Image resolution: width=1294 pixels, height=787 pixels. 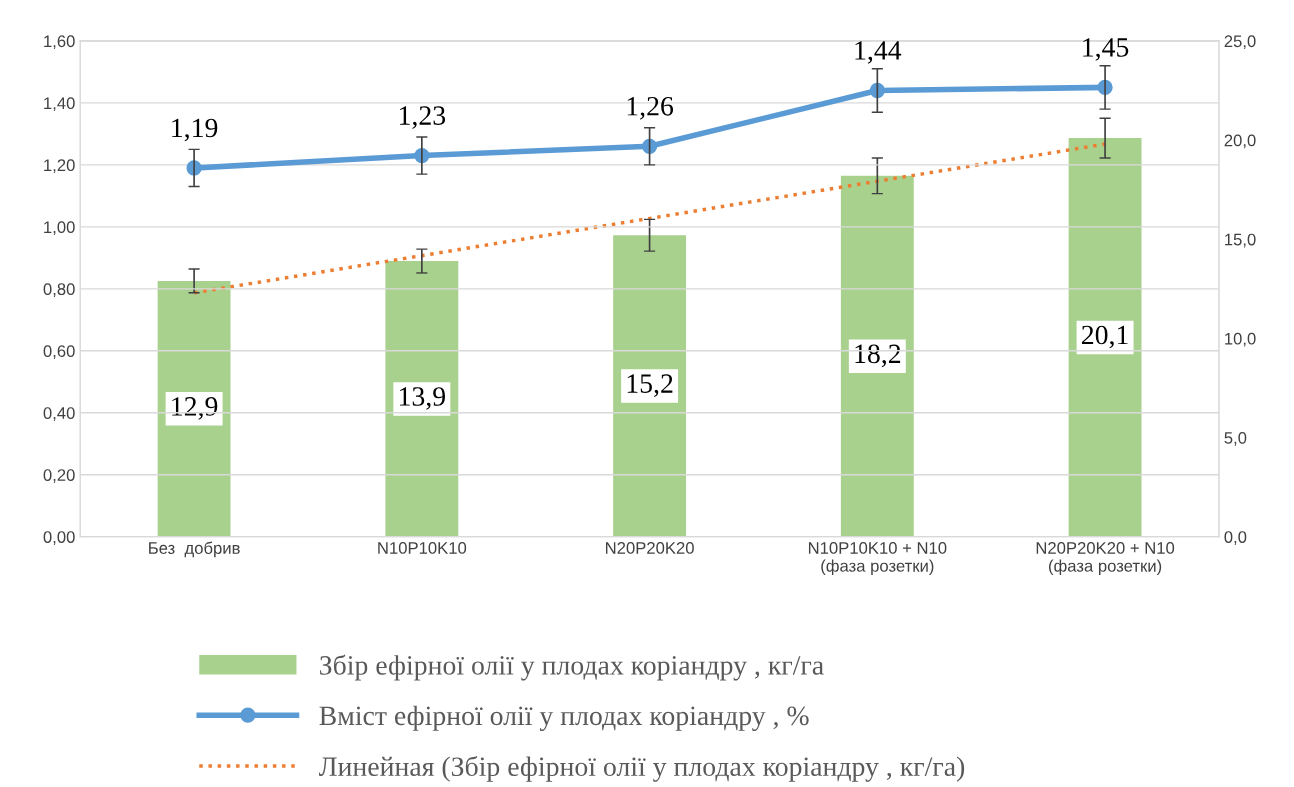 I want to click on legend-label: Линейная (Збір ефірної олії у плодах коріандру , кг/га), so click(x=641, y=768).